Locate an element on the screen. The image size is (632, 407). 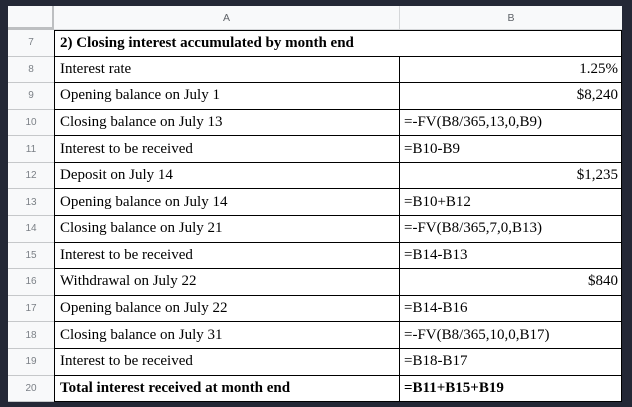
sheet-row-8: 8 Interest rate 1.25% is located at coordinates (315, 70).